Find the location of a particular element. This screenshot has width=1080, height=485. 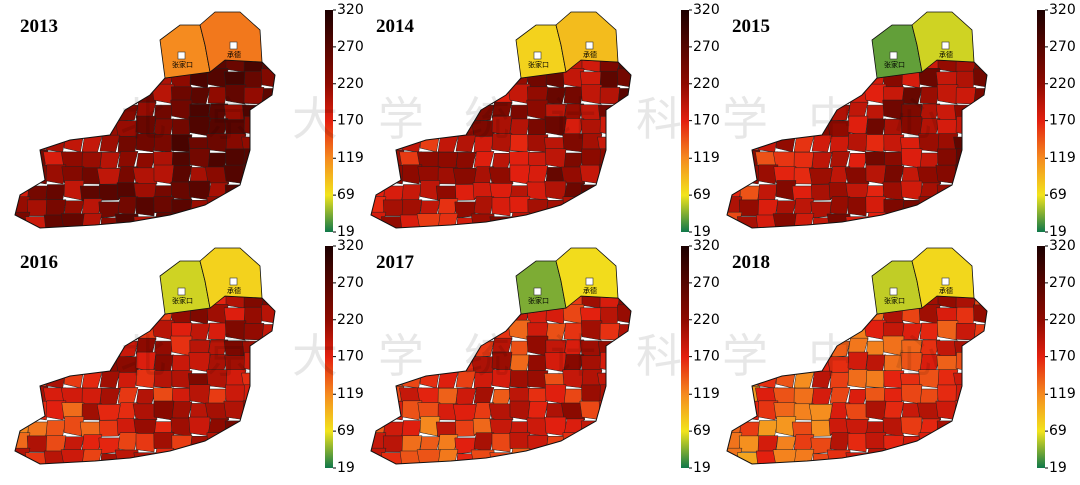

colorbar-tick-label: 220 is located at coordinates (1062, 320).